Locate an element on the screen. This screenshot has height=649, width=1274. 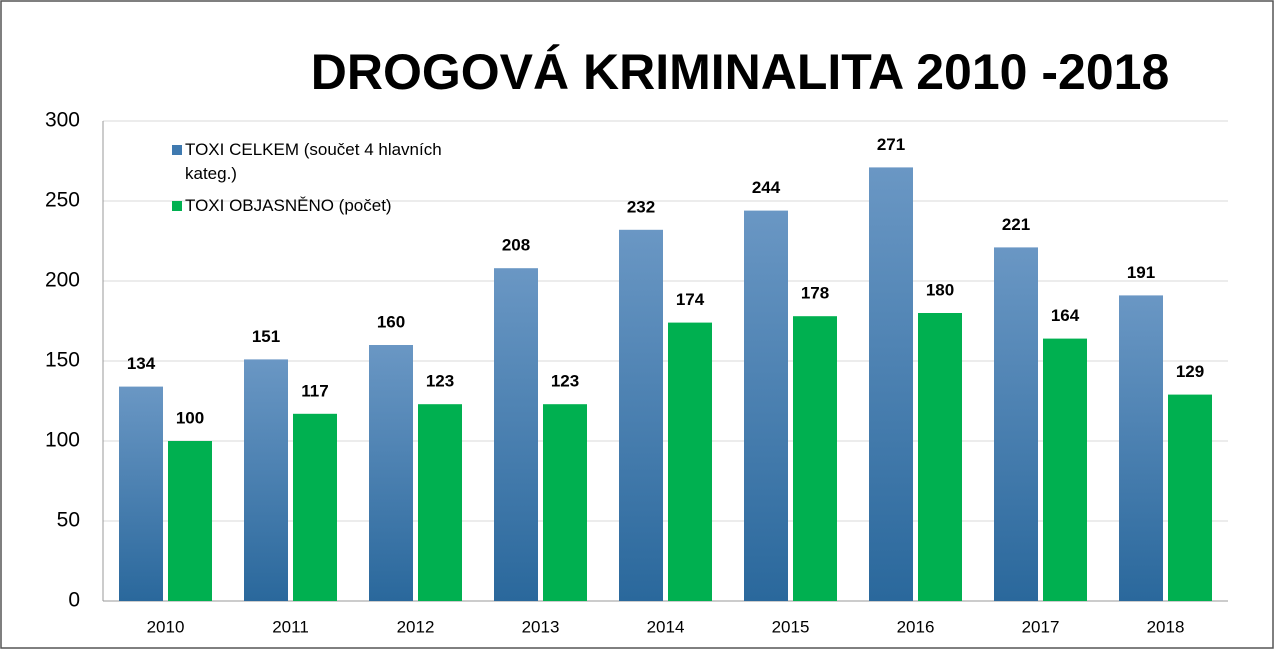
value-label: 180 is located at coordinates (940, 289).